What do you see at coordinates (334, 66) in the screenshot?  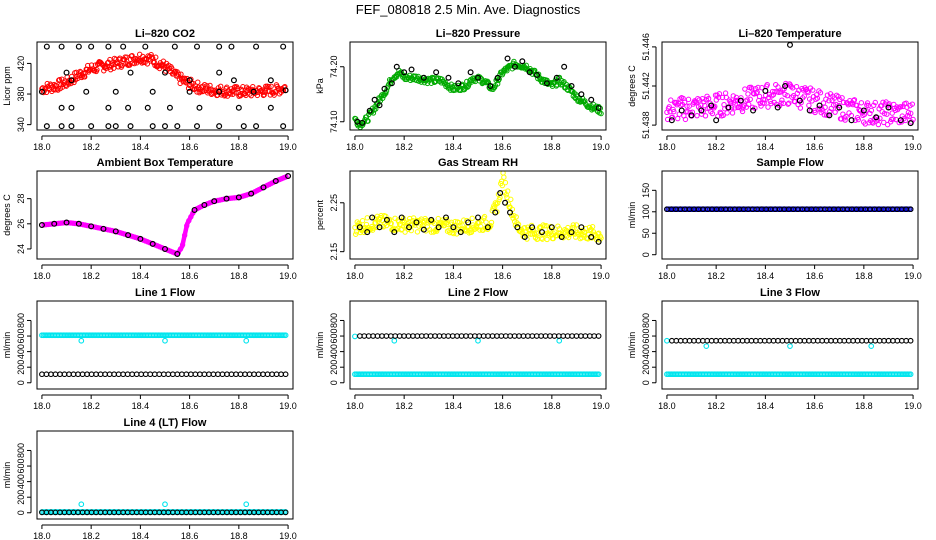 I see `y-tick-label: 74.20` at bounding box center [334, 66].